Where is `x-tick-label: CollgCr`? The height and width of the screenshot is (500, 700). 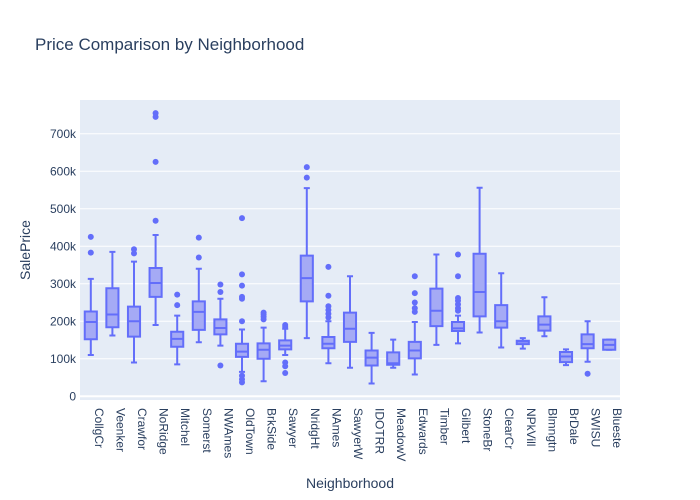 x-tick-label: CollgCr is located at coordinates (99, 428).